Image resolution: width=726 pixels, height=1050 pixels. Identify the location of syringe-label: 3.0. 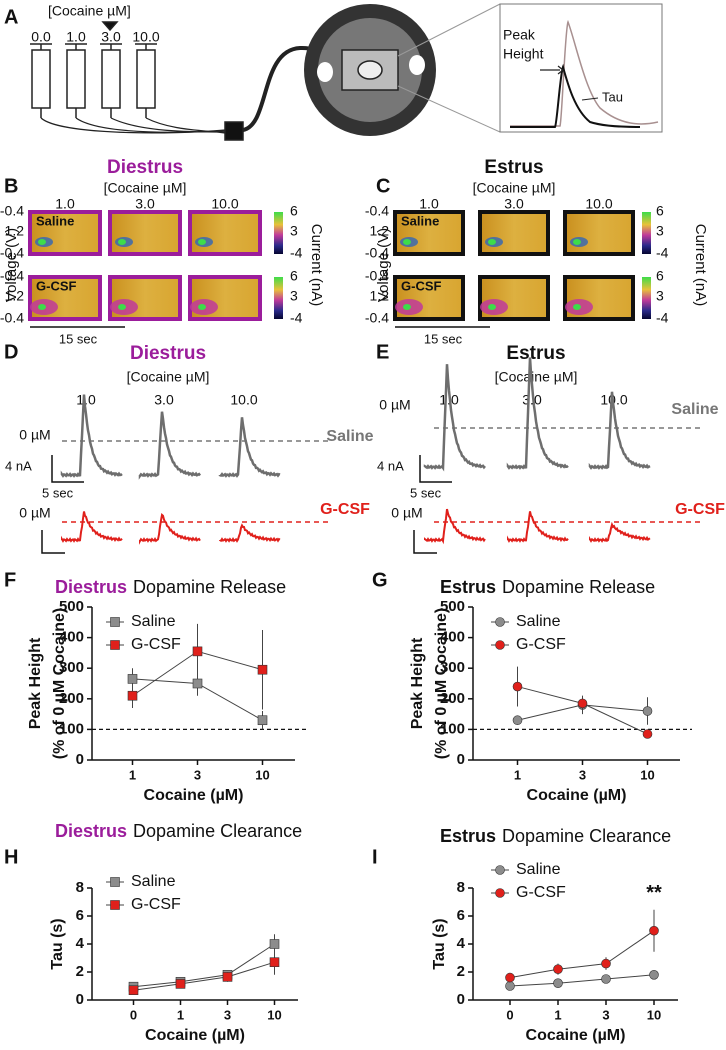
(111, 37).